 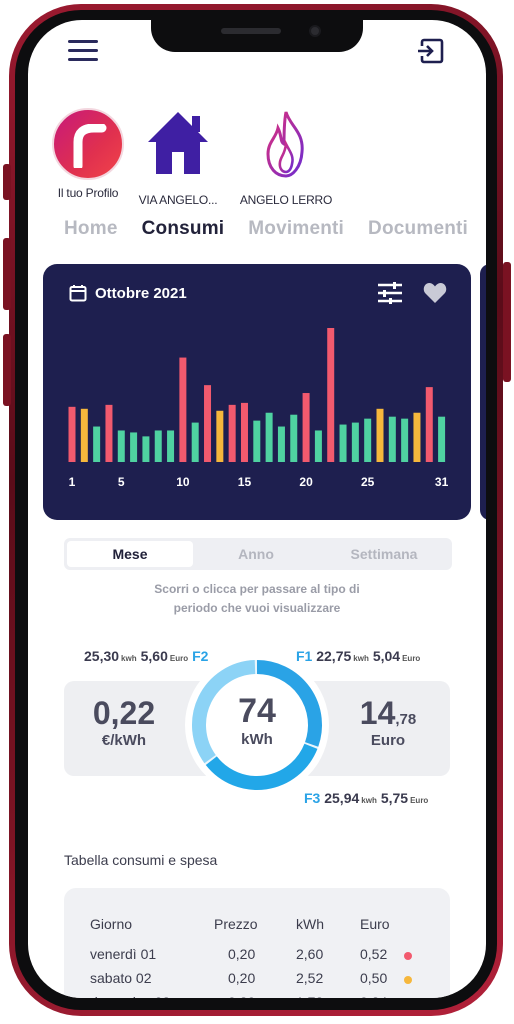 I want to click on hamburger-menu-icon, so click(x=83, y=51).